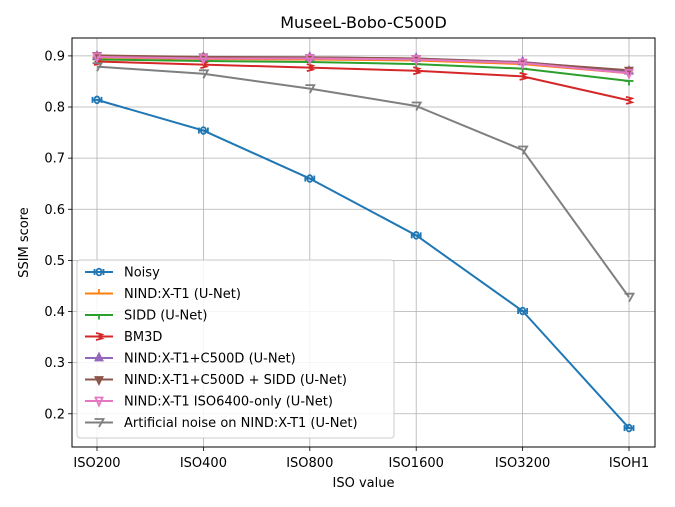  Describe the element at coordinates (122, 273) in the screenshot. I see `legend-item: Noisy` at that location.